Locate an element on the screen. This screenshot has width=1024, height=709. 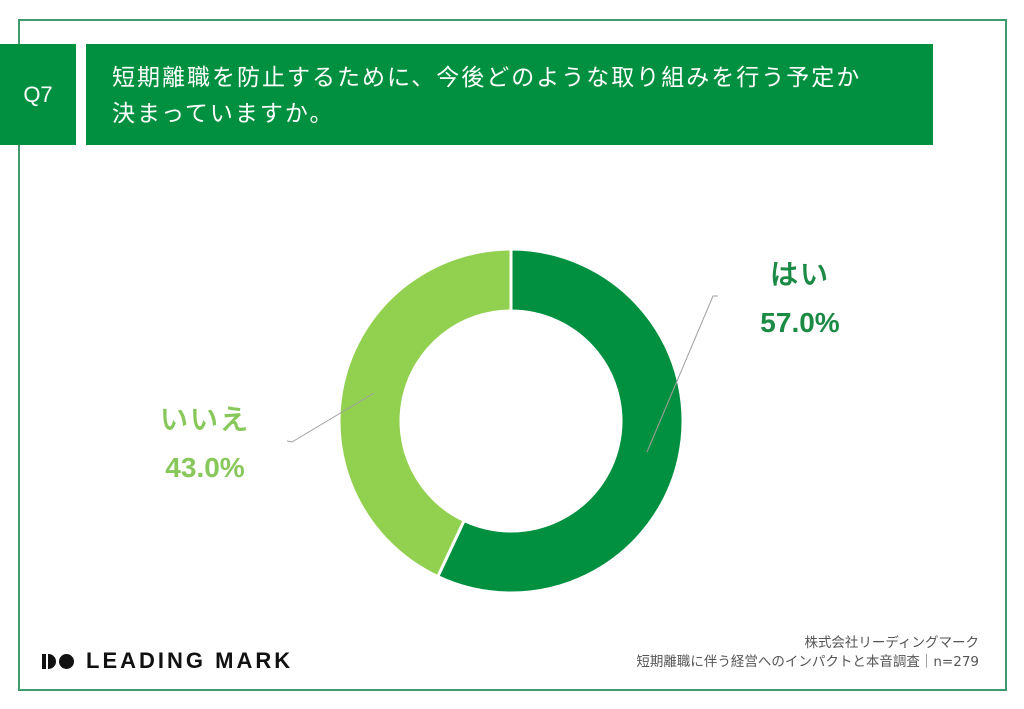
source-survey: 短期離職に伴う経営へのインパクトと本音調査｜n=279 is located at coordinates (807, 662).